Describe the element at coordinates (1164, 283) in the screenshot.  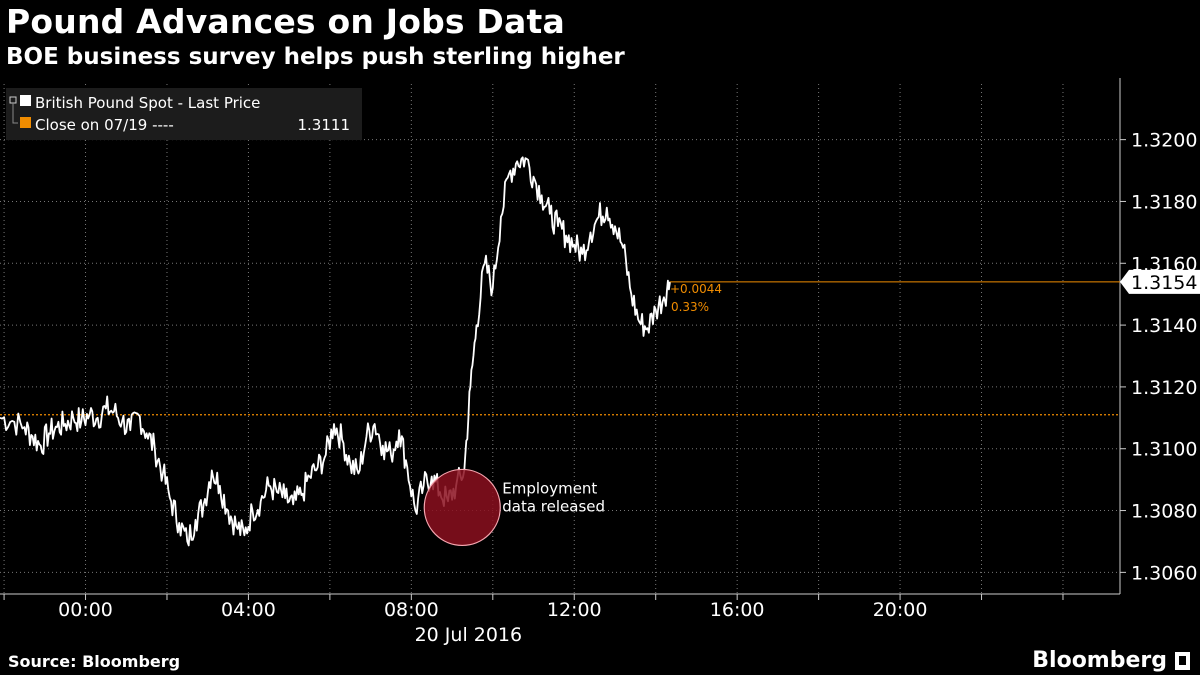
I see `last-price-label: 1.3154` at that location.